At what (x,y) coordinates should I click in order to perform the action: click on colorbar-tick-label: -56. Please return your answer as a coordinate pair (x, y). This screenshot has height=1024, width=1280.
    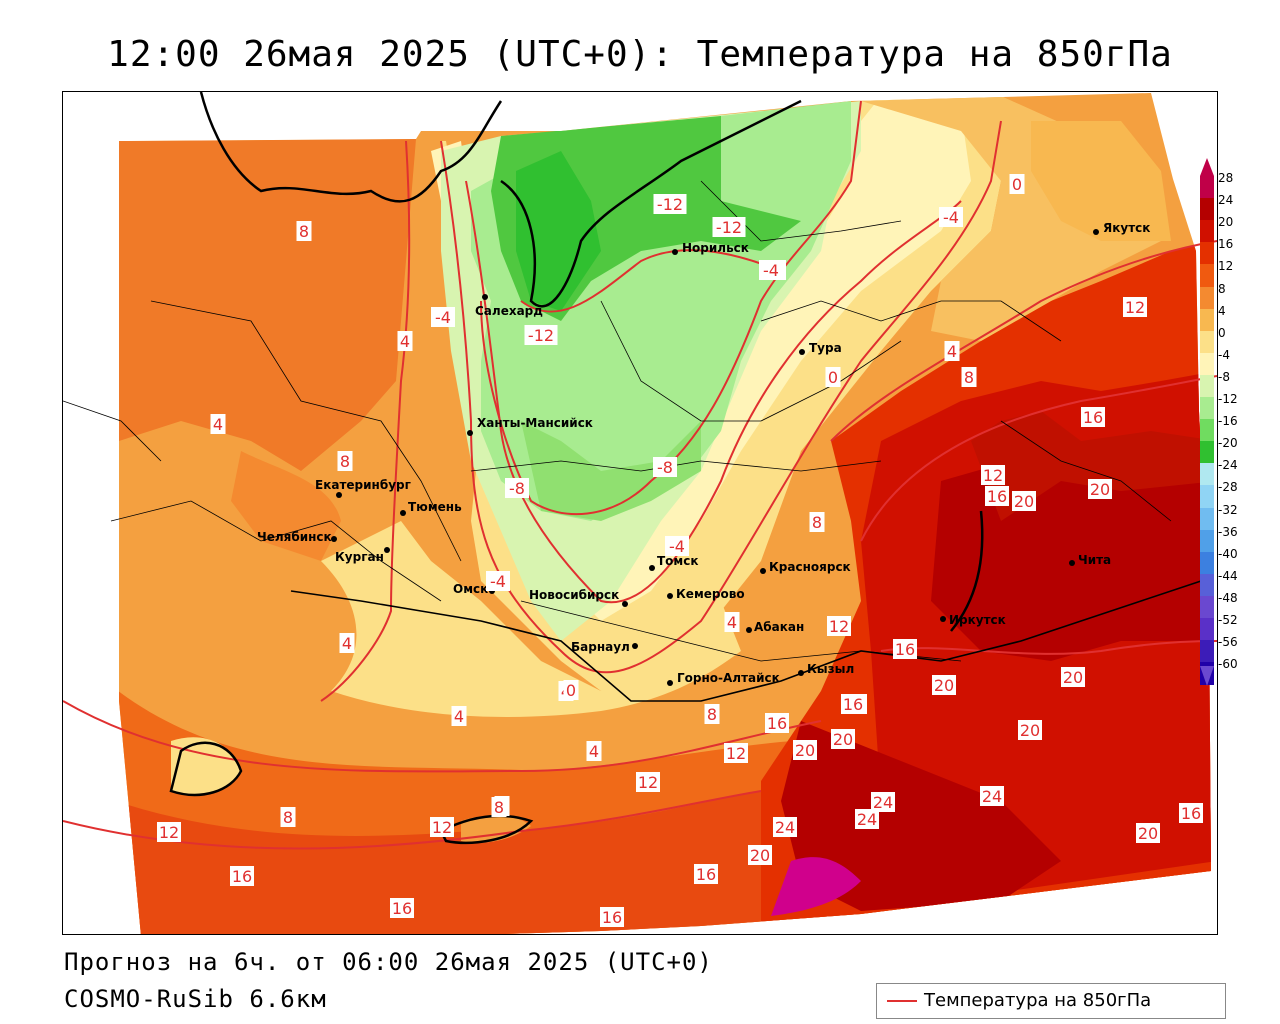
    Looking at the image, I should click on (1228, 642).